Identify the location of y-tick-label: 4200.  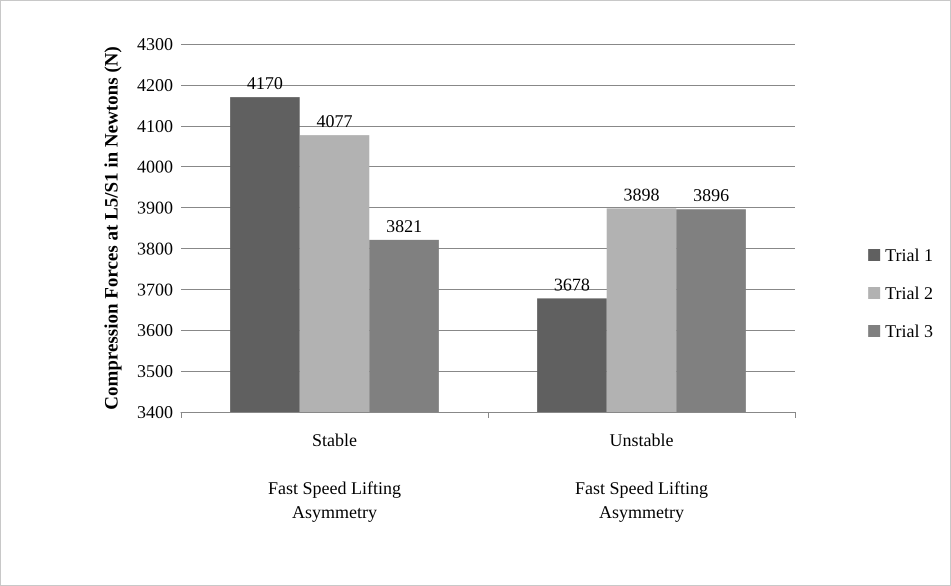
(155, 84).